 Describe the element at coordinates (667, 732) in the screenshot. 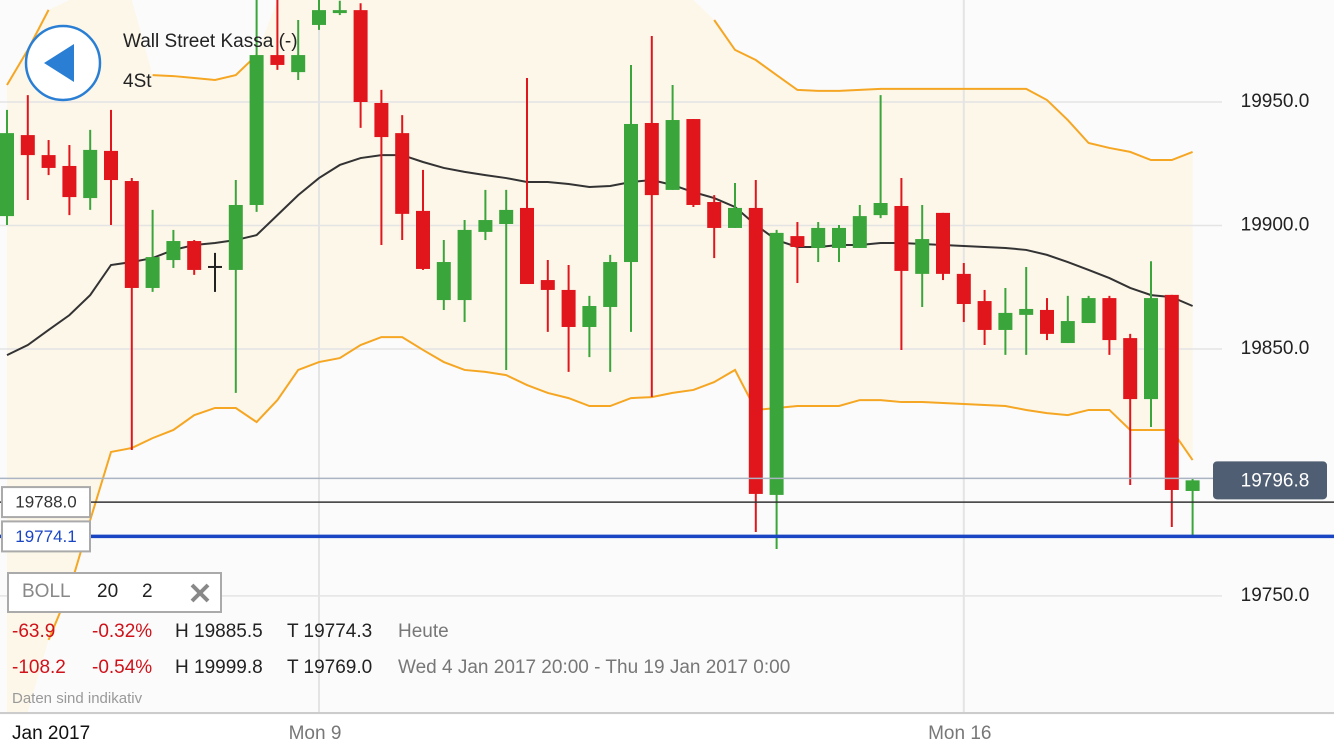

I see `x-axis-background` at that location.